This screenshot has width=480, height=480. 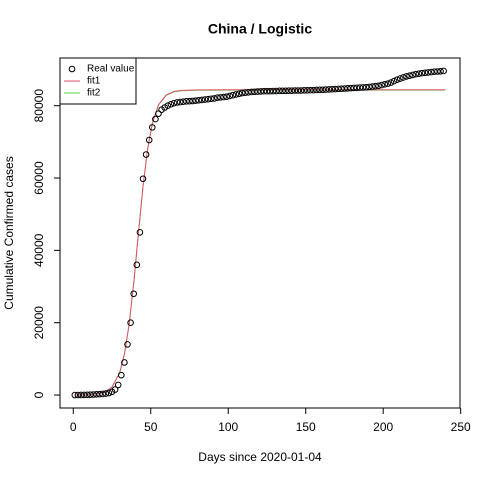 What do you see at coordinates (383, 427) in the screenshot?
I see `x-tick-label: 200` at bounding box center [383, 427].